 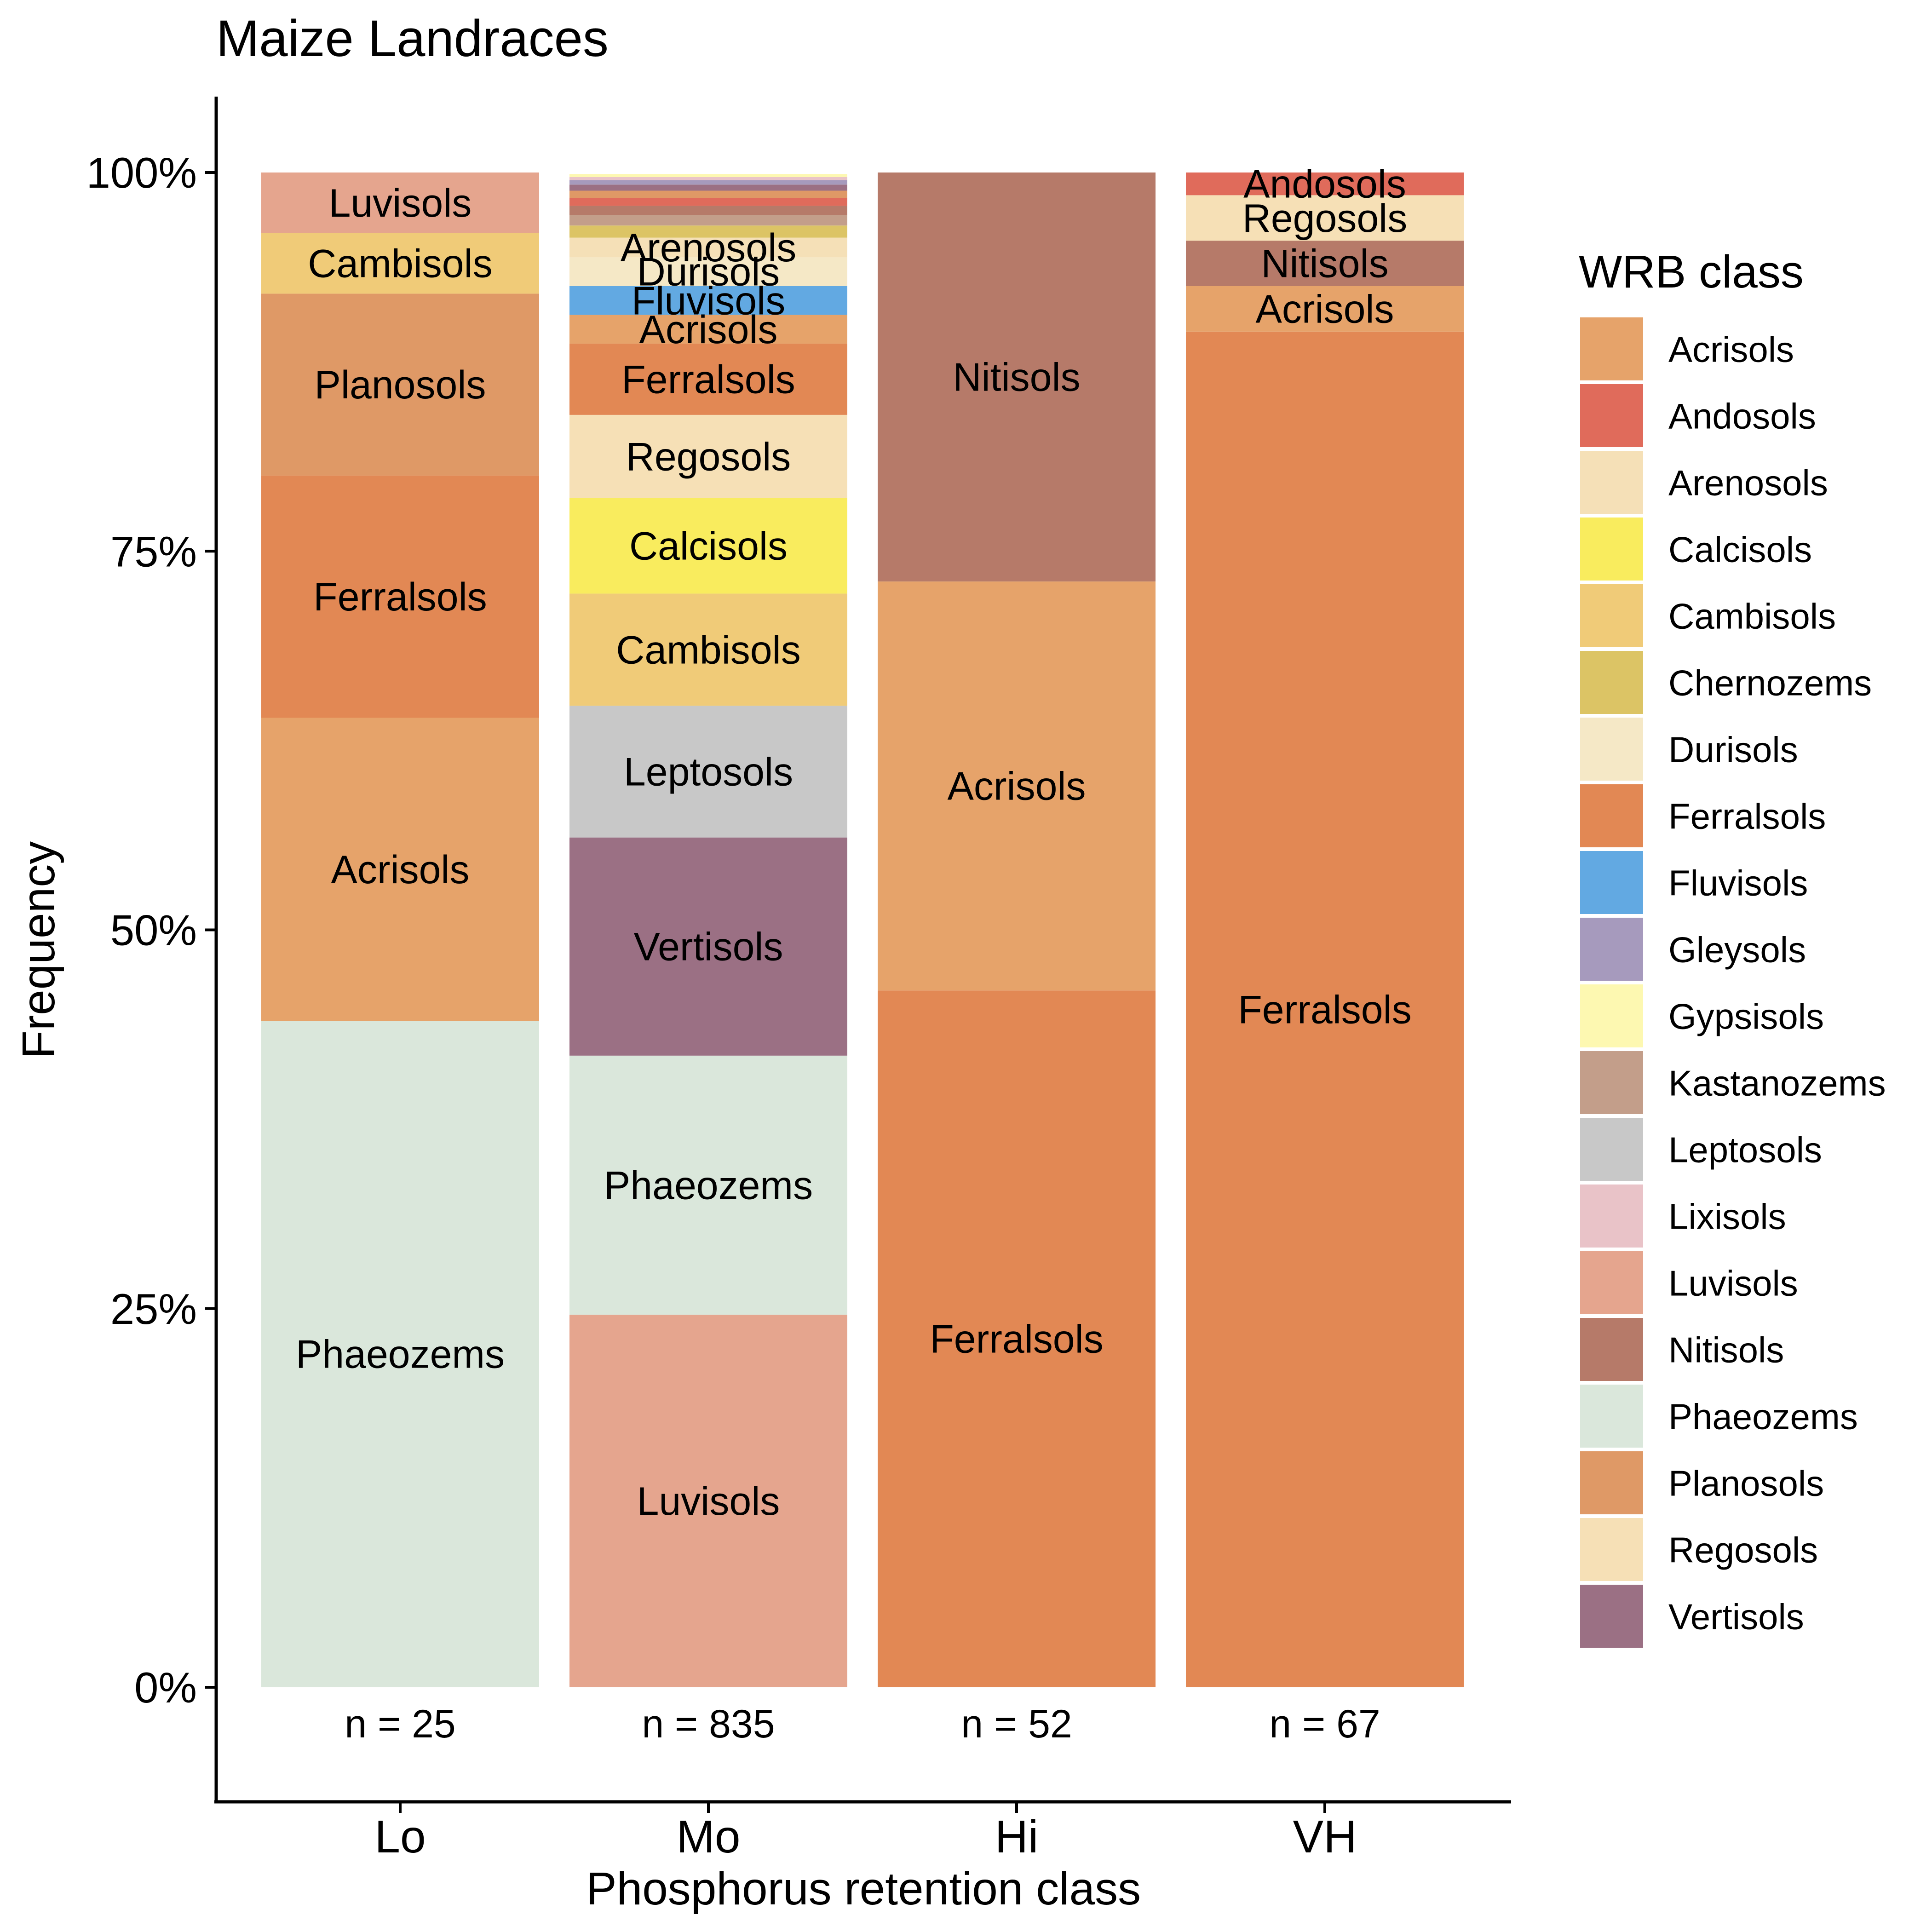 What do you see at coordinates (1016, 1724) in the screenshot?
I see `count-label: n = 52` at bounding box center [1016, 1724].